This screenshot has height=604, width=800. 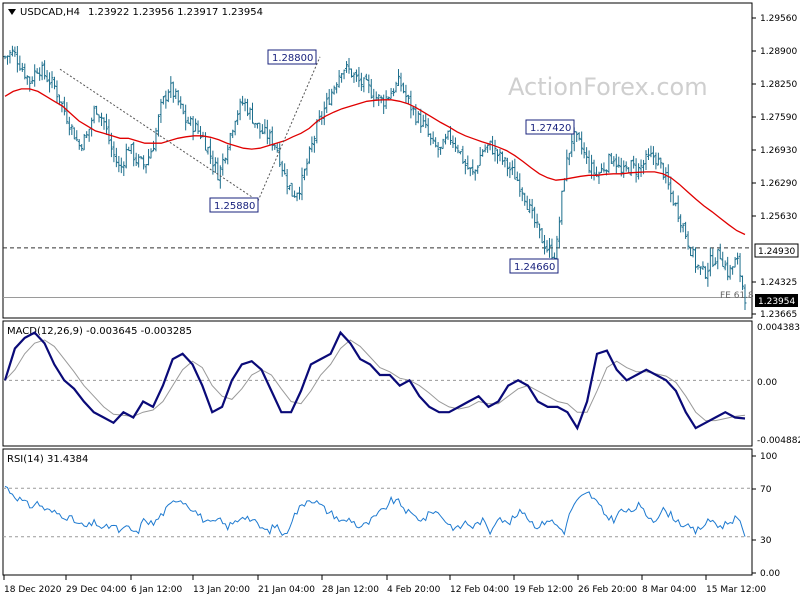 What do you see at coordinates (157, 590) in the screenshot?
I see `x-tick-label: 6 Jan 12:00` at bounding box center [157, 590].